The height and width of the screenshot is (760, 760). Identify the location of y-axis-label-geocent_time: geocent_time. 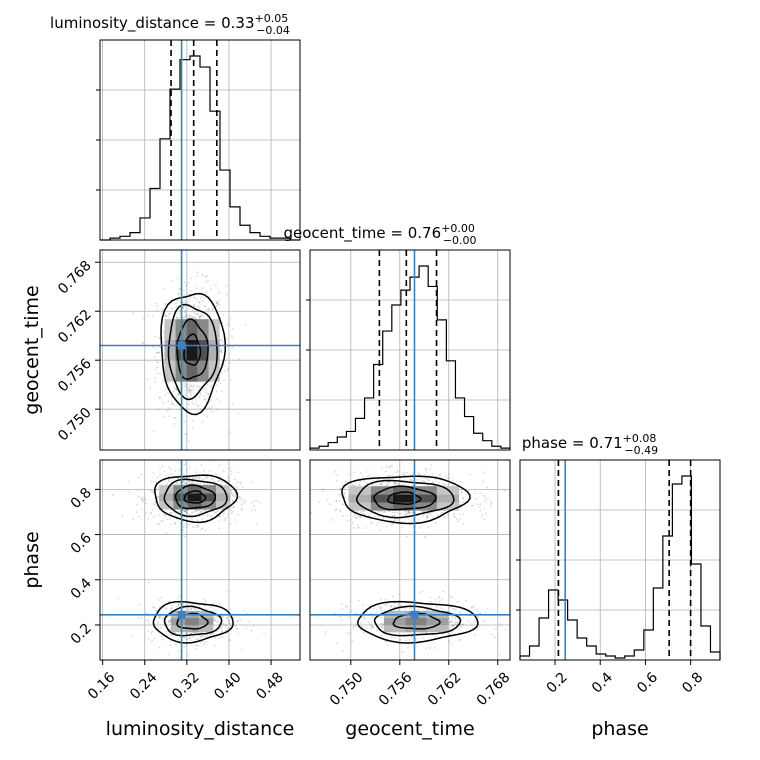
(32, 349).